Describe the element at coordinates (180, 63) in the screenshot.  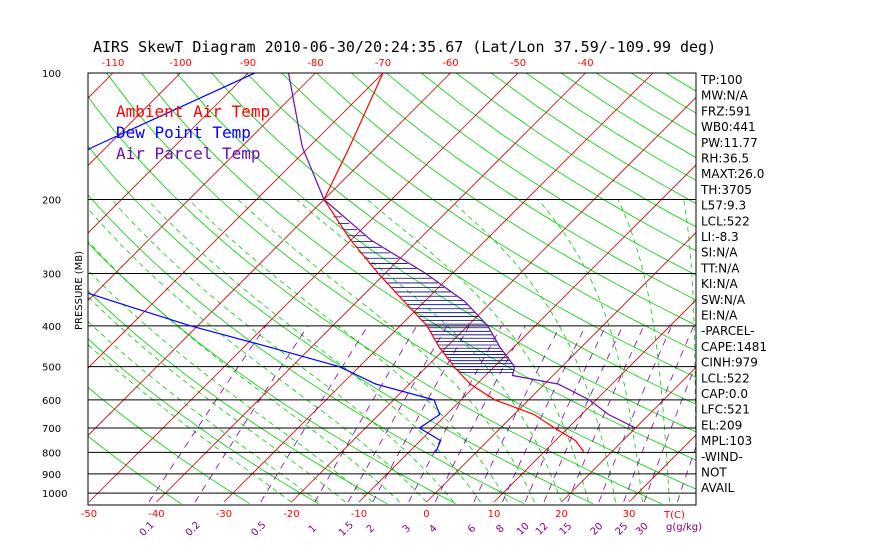
I see `top-temp-tick-label: -100` at that location.